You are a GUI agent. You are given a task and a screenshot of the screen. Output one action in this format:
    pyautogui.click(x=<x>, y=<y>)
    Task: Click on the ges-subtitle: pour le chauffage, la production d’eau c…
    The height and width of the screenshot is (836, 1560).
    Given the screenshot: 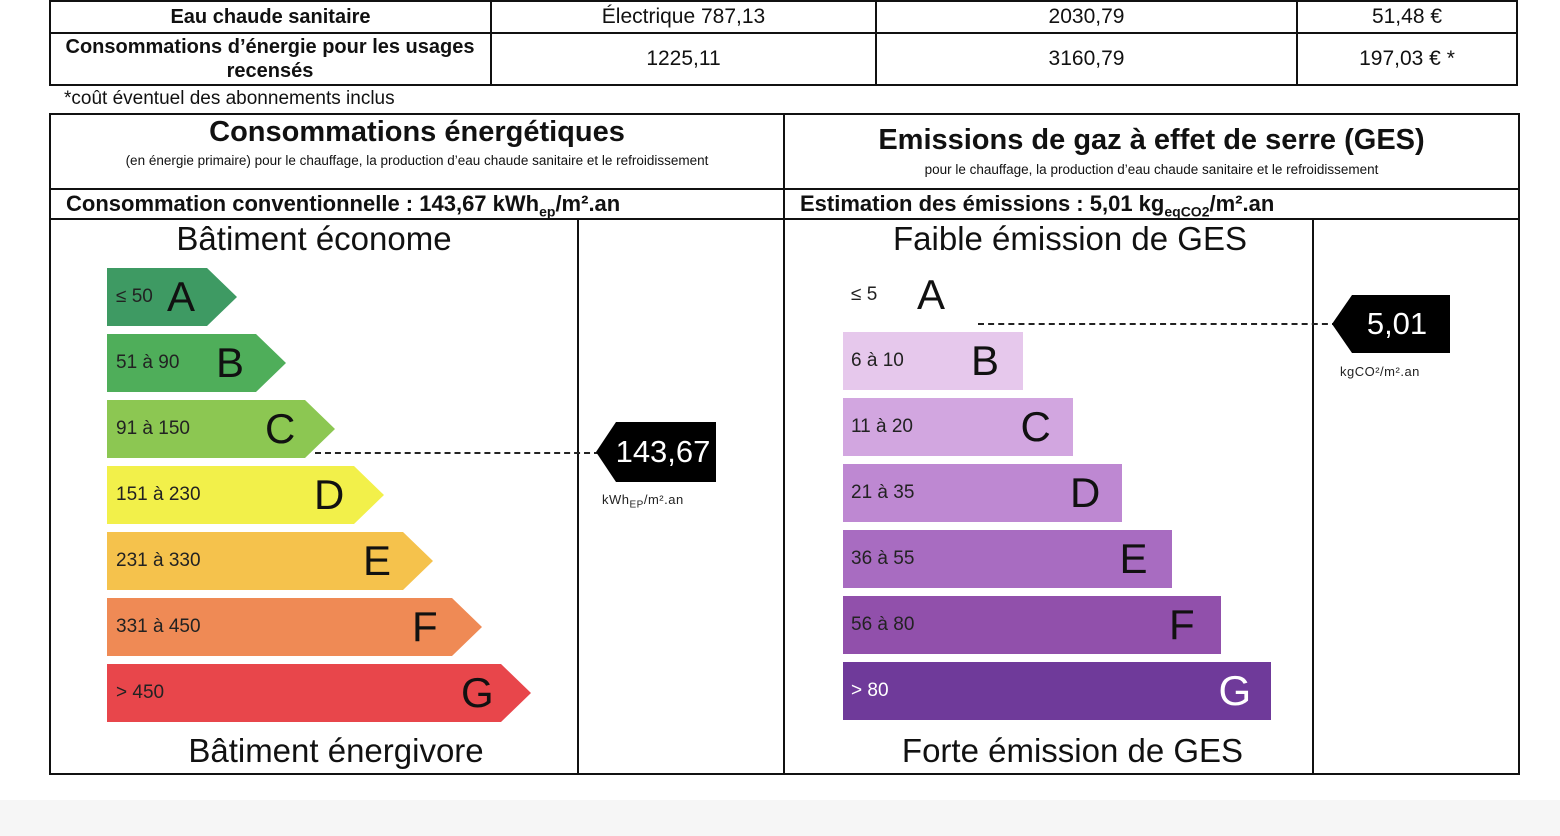 What is the action you would take?
    pyautogui.click(x=1151, y=169)
    